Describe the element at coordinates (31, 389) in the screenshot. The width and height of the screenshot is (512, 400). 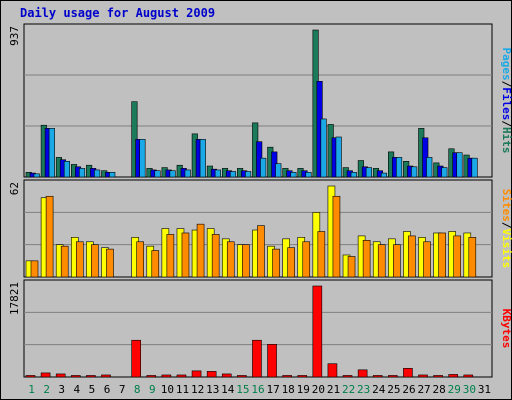
I see `x-tick-label: 1` at that location.